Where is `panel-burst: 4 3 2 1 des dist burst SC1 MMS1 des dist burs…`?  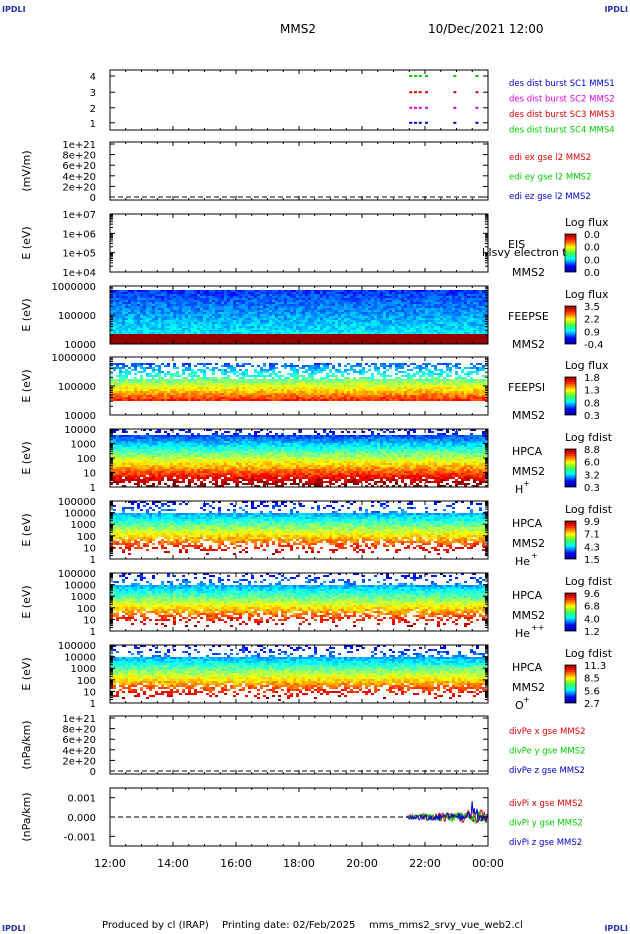 panel-burst: 4 3 2 1 des dist burst SC1 MMS1 des dist burs… is located at coordinates (352, 102).